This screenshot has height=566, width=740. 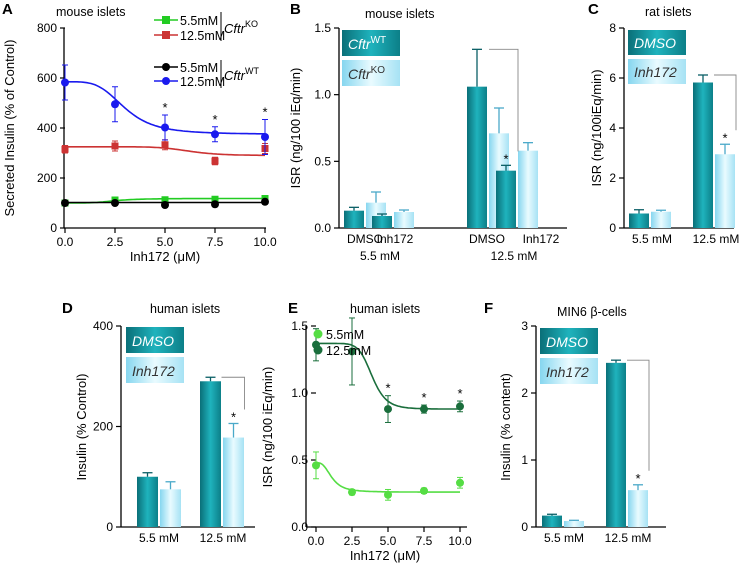 I want to click on panel-a-x-ticks: 0.0 2.5 5.0 7.5 10.0, so click(x=167, y=238).